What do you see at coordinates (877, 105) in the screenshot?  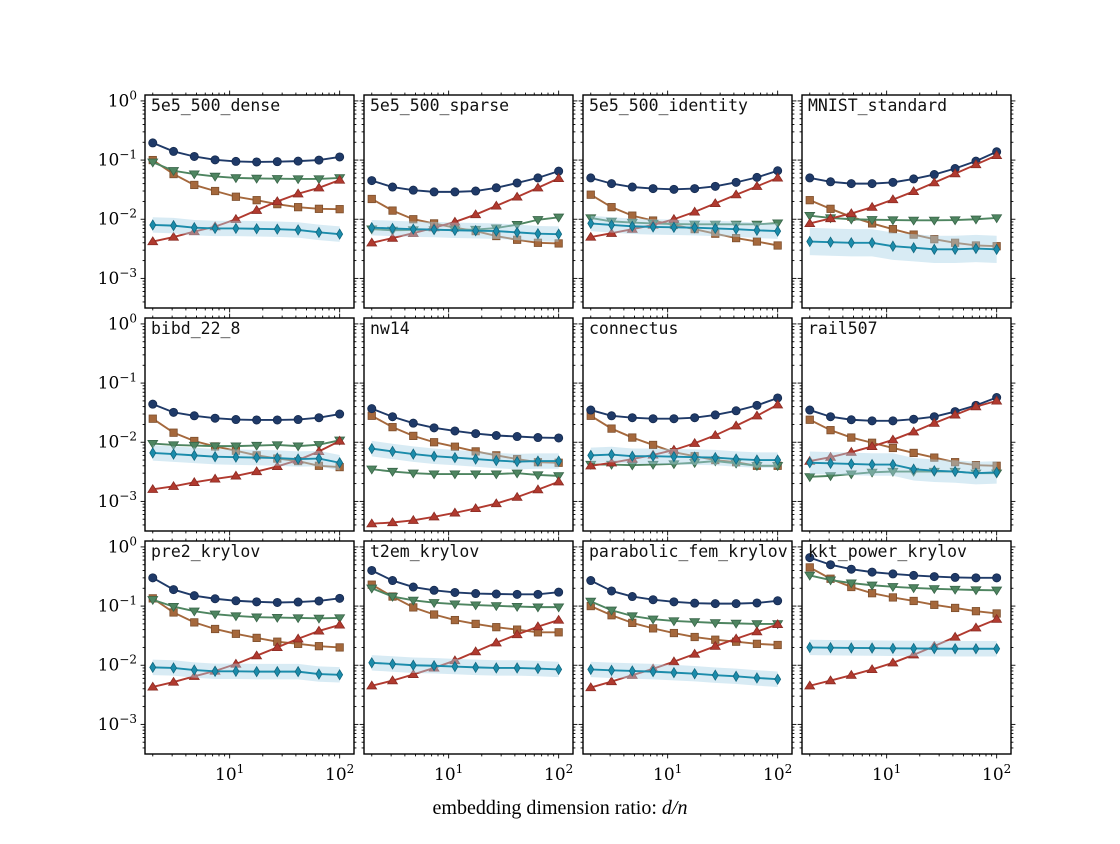 I see `subplot-title: MNIST_standard` at bounding box center [877, 105].